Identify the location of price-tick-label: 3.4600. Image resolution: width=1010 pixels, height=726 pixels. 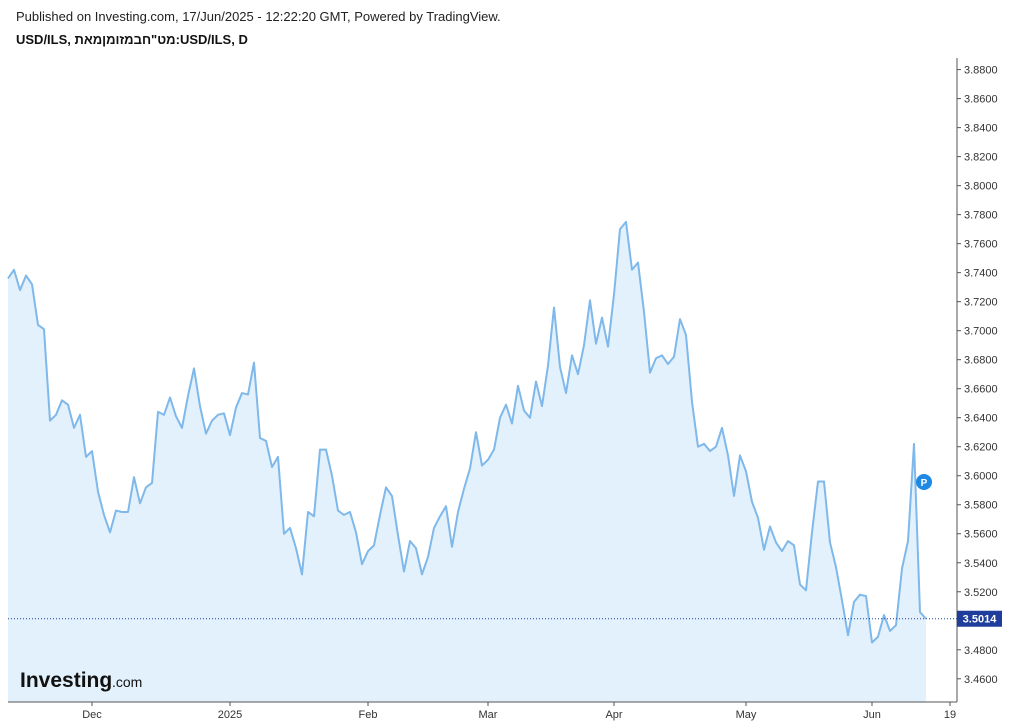
(981, 680).